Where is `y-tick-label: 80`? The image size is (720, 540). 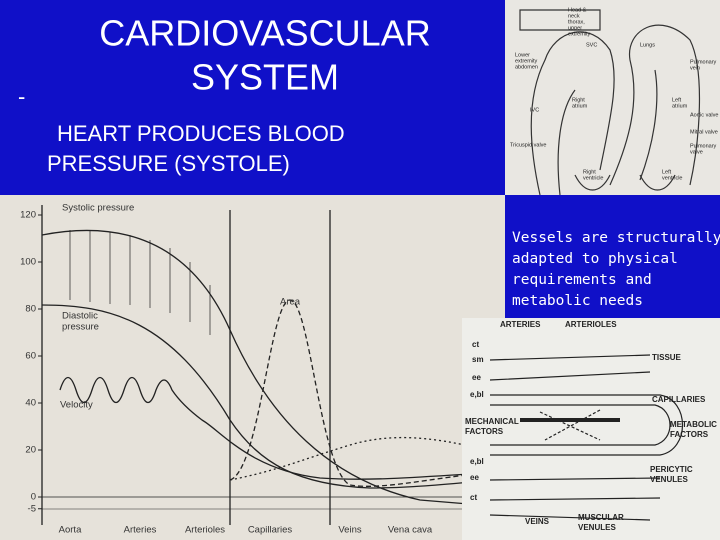
y-tick-label: 80 is located at coordinates (30, 309).